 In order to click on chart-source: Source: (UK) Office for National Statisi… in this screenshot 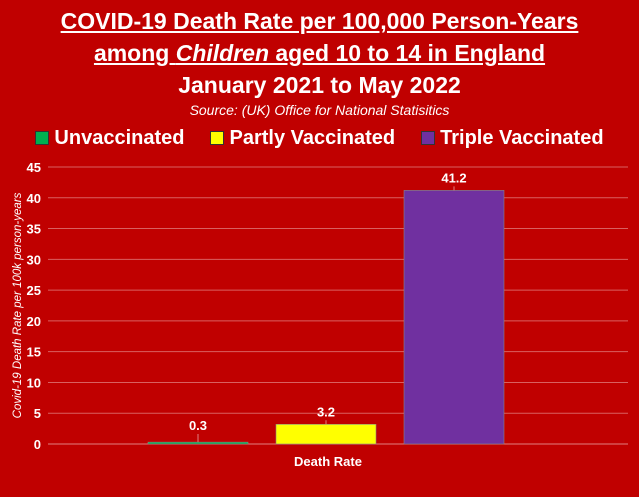, I will do `click(319, 110)`.